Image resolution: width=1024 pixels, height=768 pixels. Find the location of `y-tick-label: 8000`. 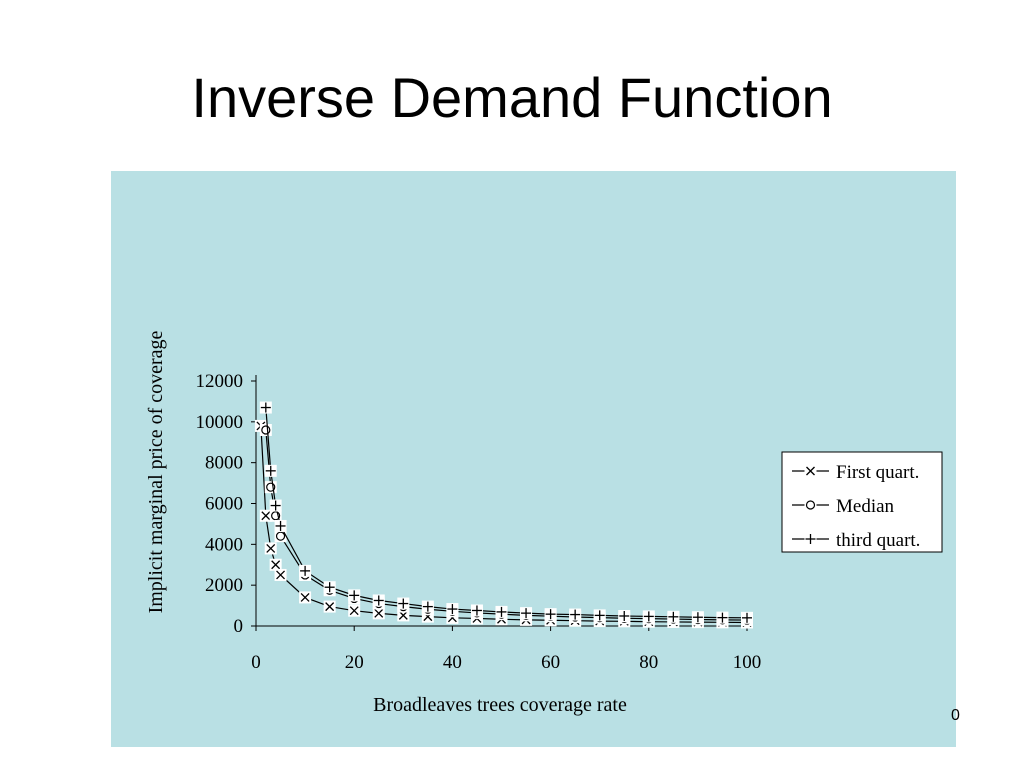

y-tick-label: 8000 is located at coordinates (224, 463).